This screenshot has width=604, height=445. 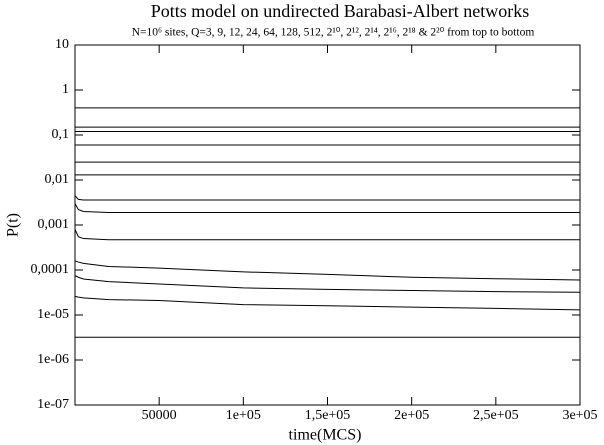 I want to click on y-tick-label: 1e-05, so click(x=53, y=314).